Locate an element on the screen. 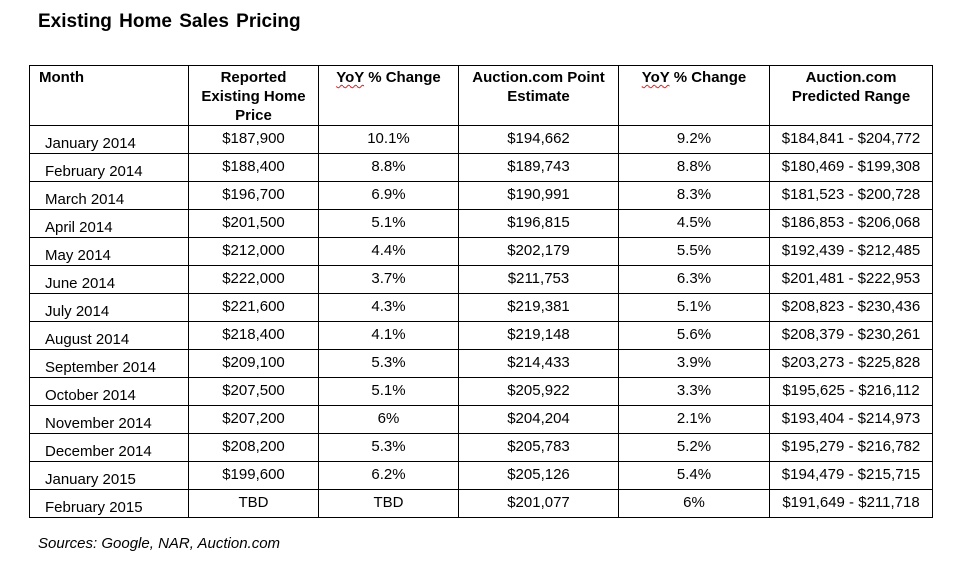 The image size is (970, 580). cell-yoy-change: 8.8% is located at coordinates (388, 167).